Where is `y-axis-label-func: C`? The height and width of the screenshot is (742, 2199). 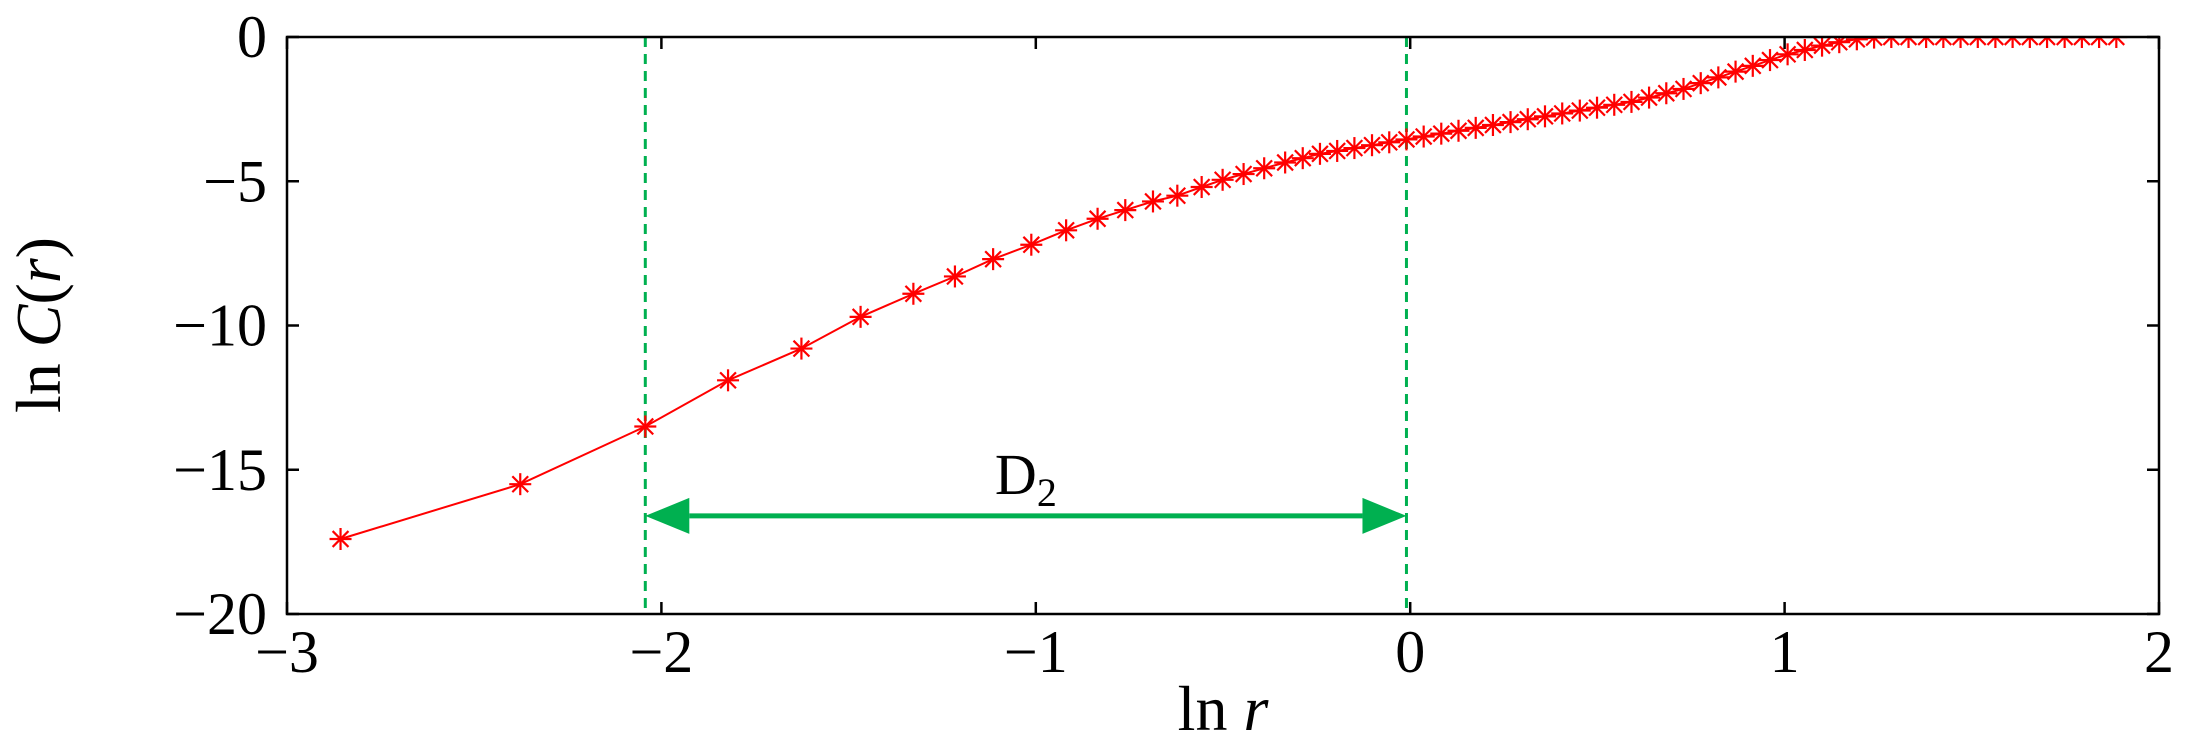
y-axis-label-func: C is located at coordinates (38, 325).